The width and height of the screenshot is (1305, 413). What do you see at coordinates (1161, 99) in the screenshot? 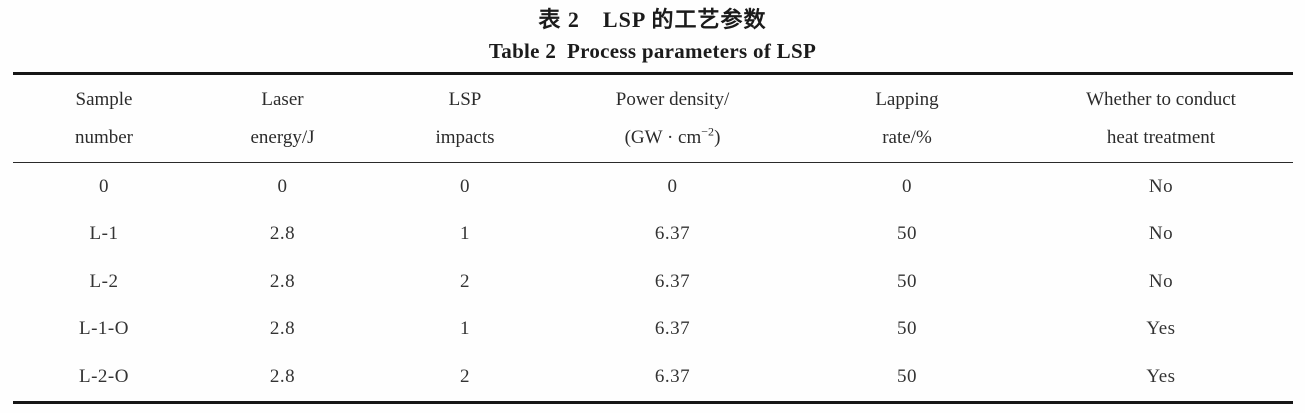
I see `header-line: Whether to conduct` at bounding box center [1161, 99].